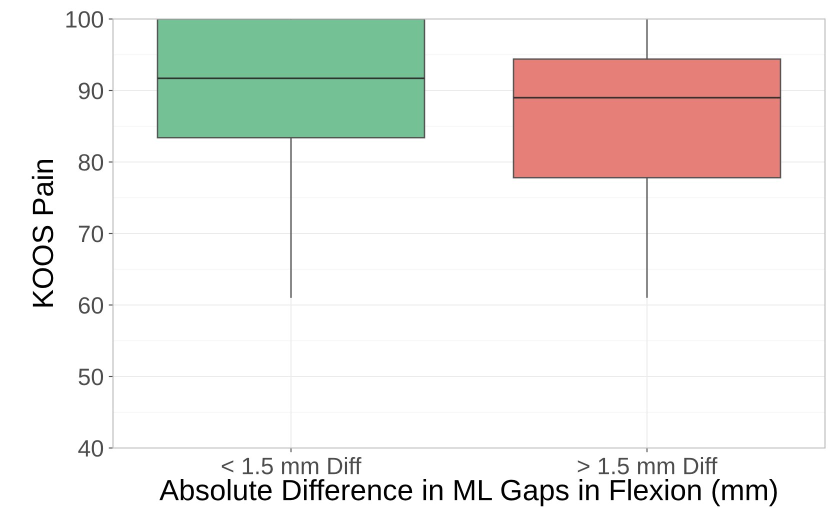 The image size is (831, 512). What do you see at coordinates (91, 305) in the screenshot?
I see `y-tick-label: 60` at bounding box center [91, 305].